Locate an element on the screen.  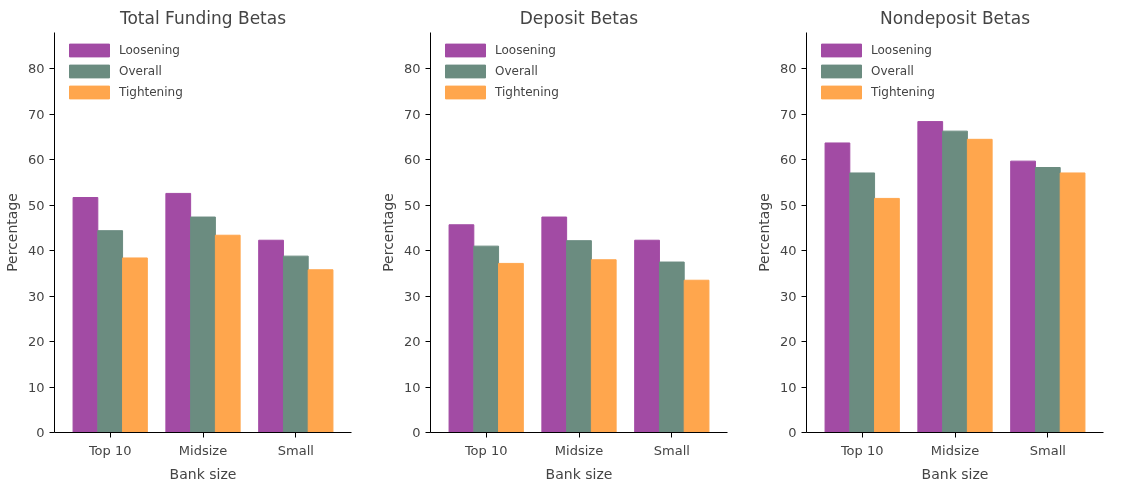
chart-title: Total Funding Betas is located at coordinates (202, 17).